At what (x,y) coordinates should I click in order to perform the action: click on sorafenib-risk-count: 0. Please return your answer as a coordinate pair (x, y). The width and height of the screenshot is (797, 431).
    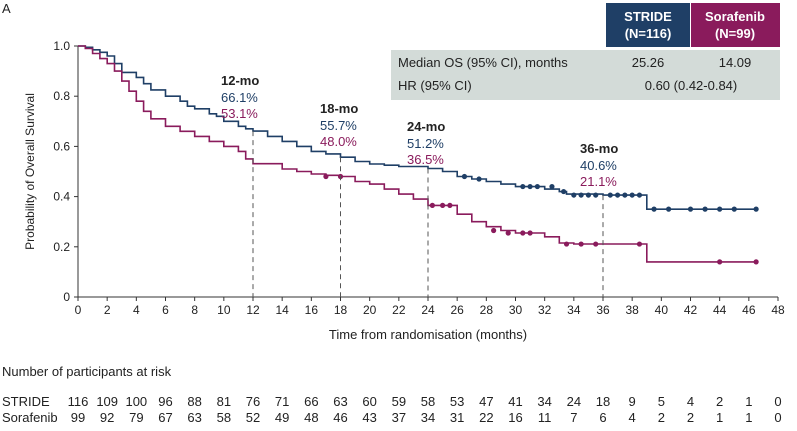
    Looking at the image, I should click on (777, 417).